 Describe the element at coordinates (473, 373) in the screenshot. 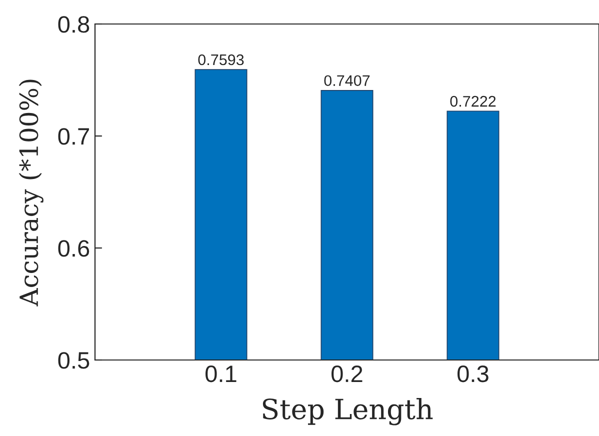

I see `x-tick-label: 0.3` at that location.